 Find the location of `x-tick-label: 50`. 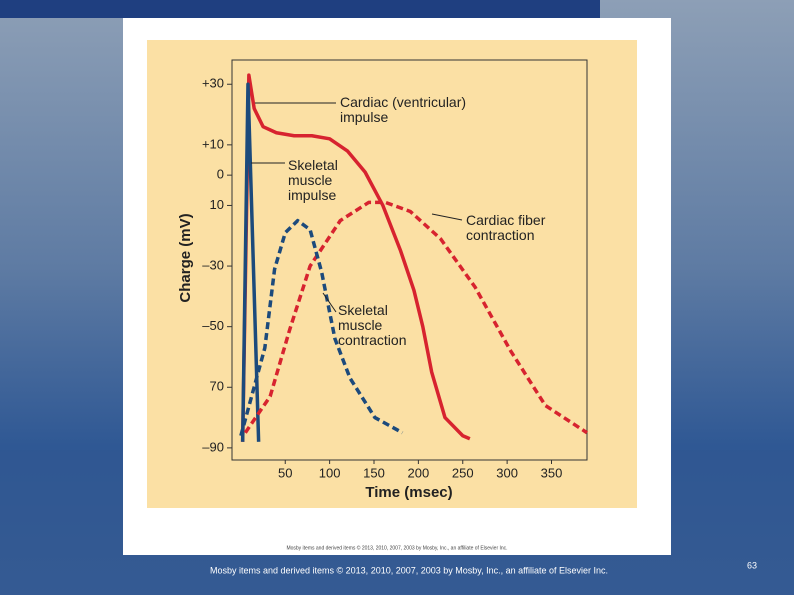

x-tick-label: 50 is located at coordinates (285, 472).